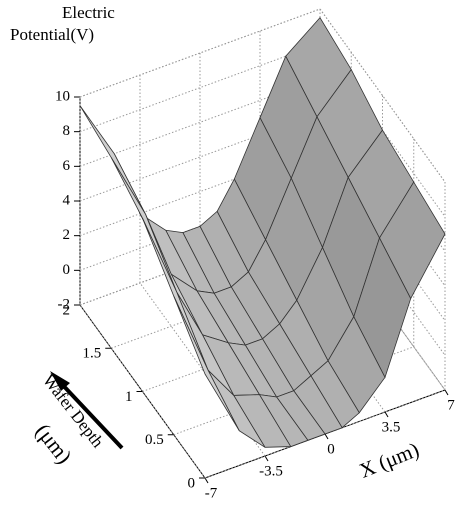 The image size is (474, 512). What do you see at coordinates (52, 34) in the screenshot?
I see `z-axis-label: Potential(V)` at bounding box center [52, 34].